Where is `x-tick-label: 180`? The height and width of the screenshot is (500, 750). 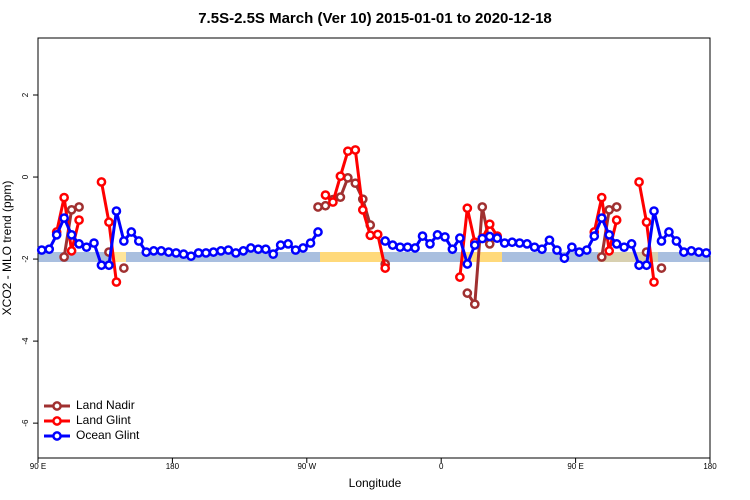
x-tick-label: 180 is located at coordinates (173, 466).